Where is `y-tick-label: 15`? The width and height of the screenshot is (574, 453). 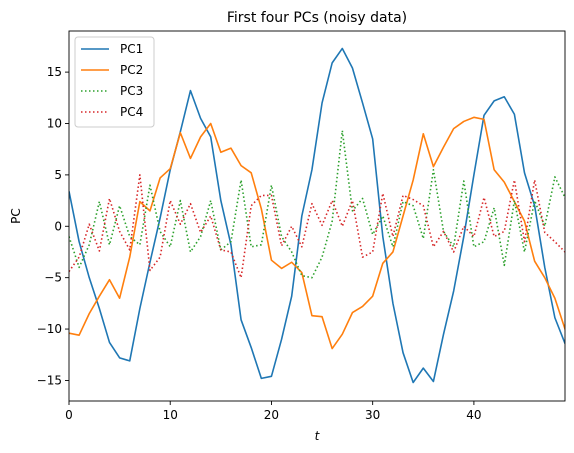 y-tick-label: 15 is located at coordinates (54, 72).